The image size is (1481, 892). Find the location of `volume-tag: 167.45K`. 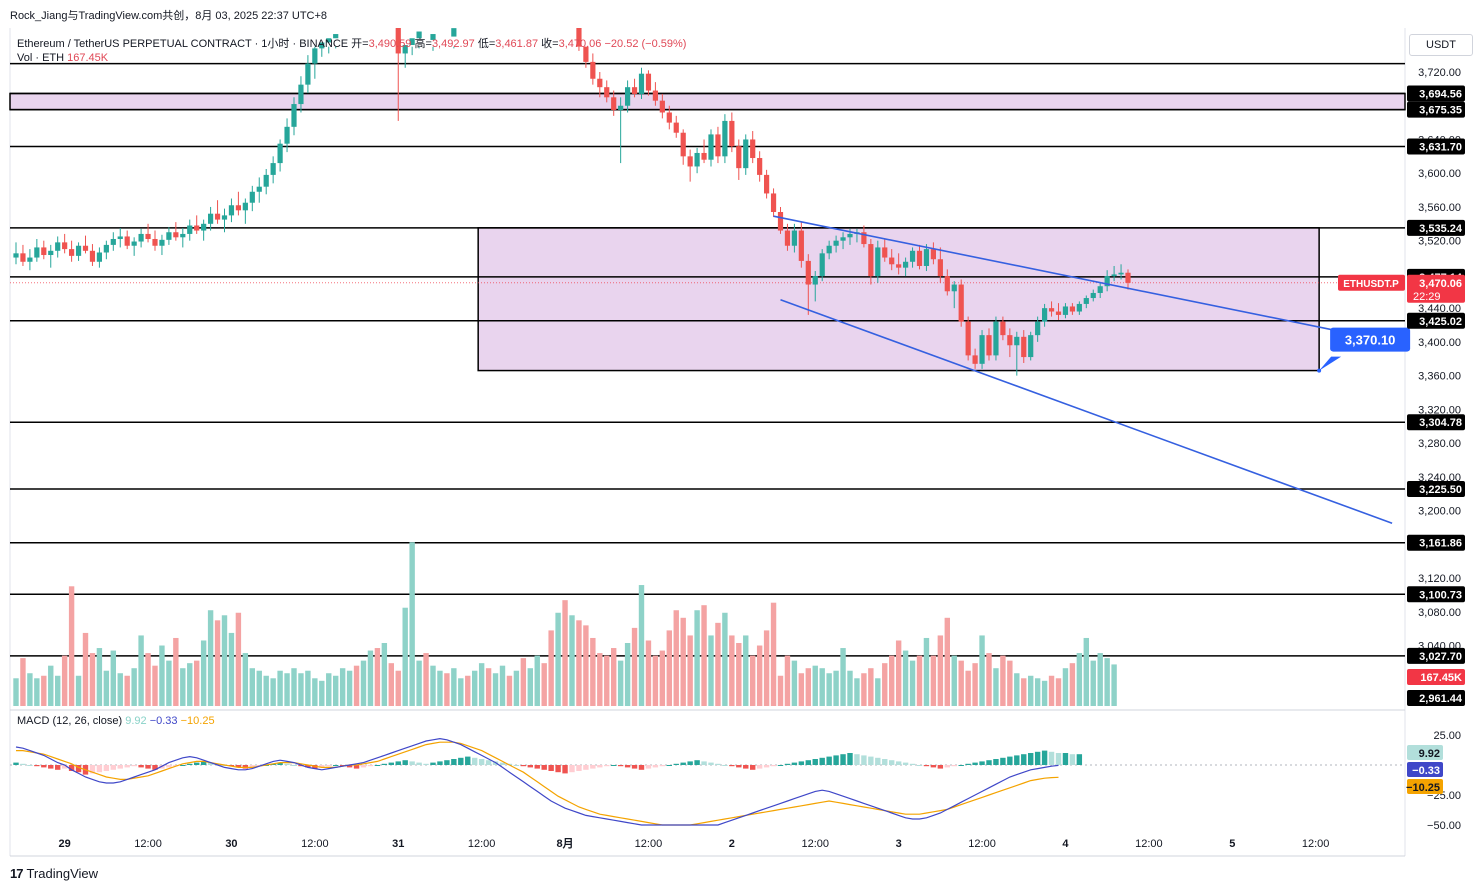

volume-tag: 167.45K is located at coordinates (1441, 678).